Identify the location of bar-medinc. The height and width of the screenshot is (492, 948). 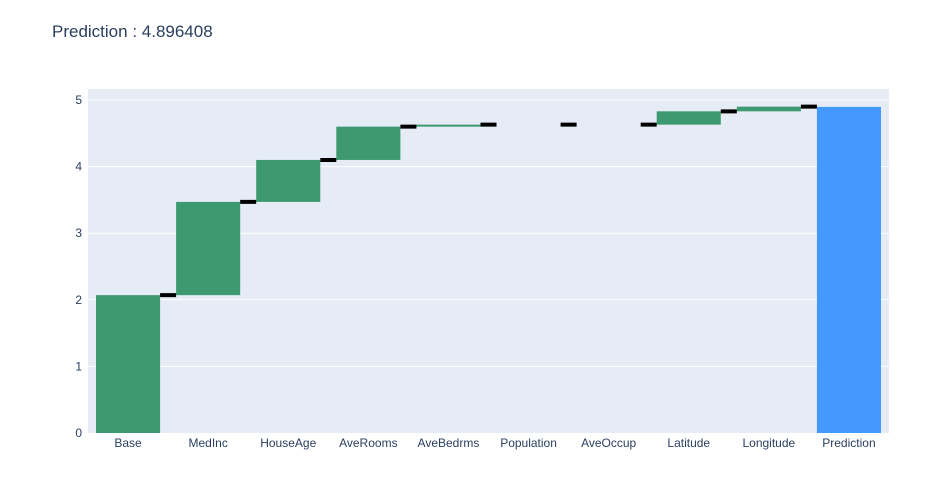
(208, 248).